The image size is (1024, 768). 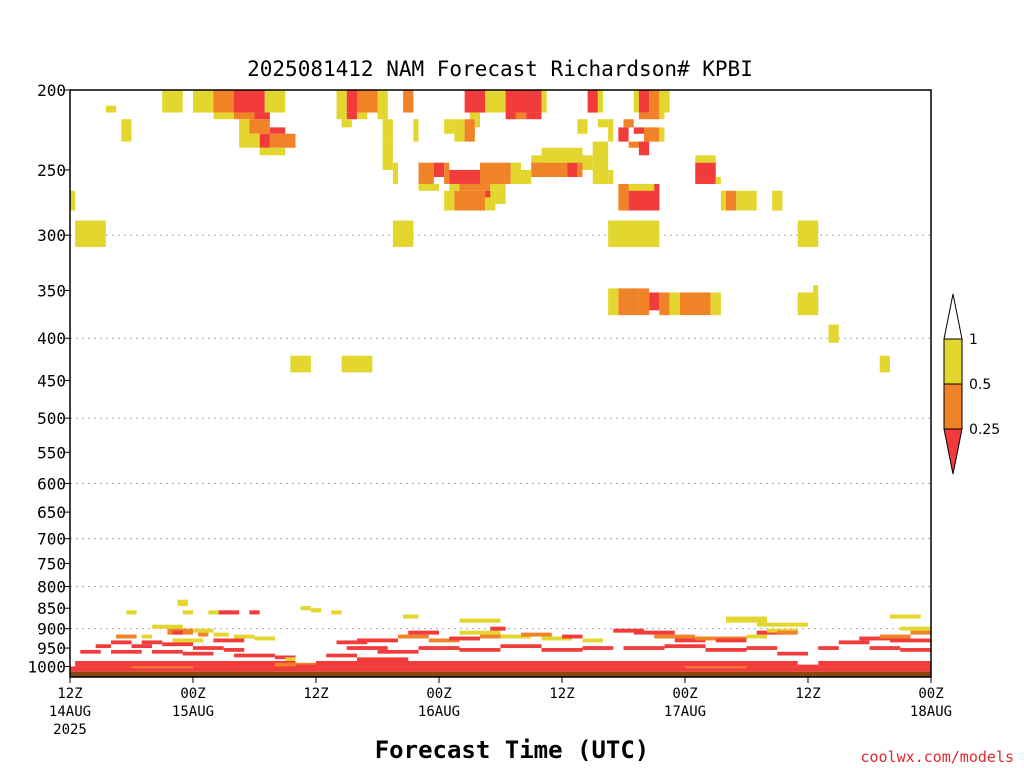 I want to click on y-tick-label: 500, so click(x=51, y=418).